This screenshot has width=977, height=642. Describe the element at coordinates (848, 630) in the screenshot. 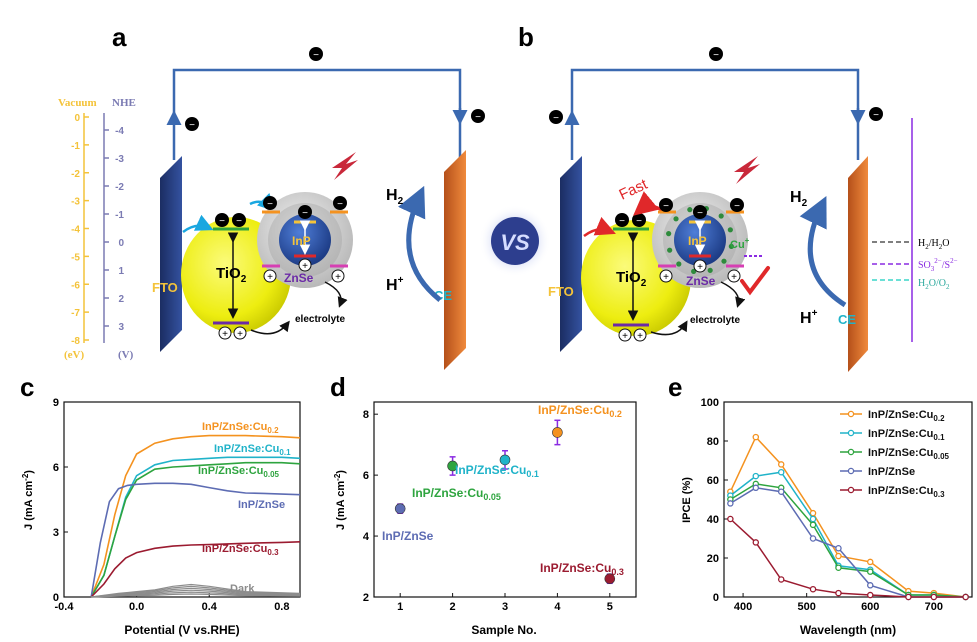

I see `x-axis-label: Wavelength (nm)` at that location.